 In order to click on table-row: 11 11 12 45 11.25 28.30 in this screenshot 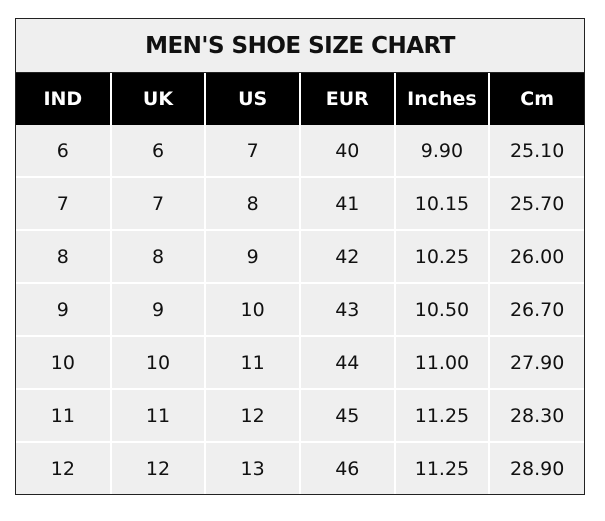, I will do `click(300, 415)`.